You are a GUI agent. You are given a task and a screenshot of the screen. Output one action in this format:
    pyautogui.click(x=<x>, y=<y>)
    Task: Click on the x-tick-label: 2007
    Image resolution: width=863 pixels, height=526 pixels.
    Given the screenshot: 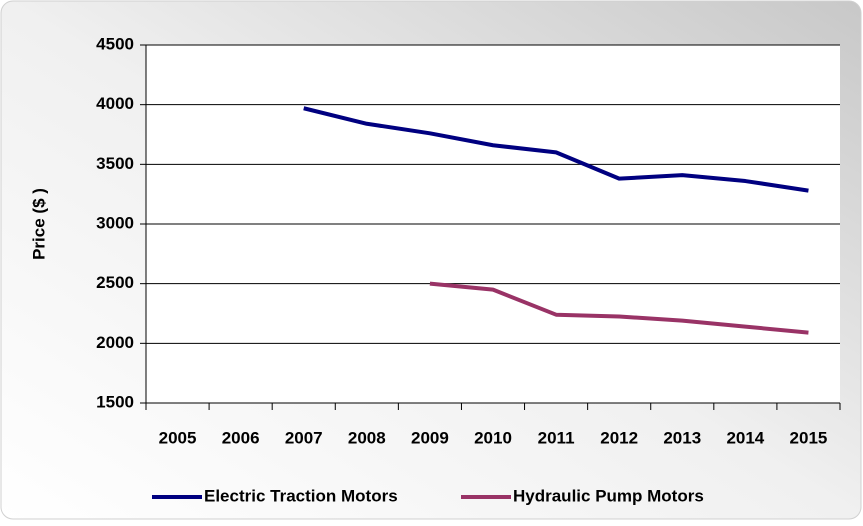 What is the action you would take?
    pyautogui.click(x=304, y=437)
    